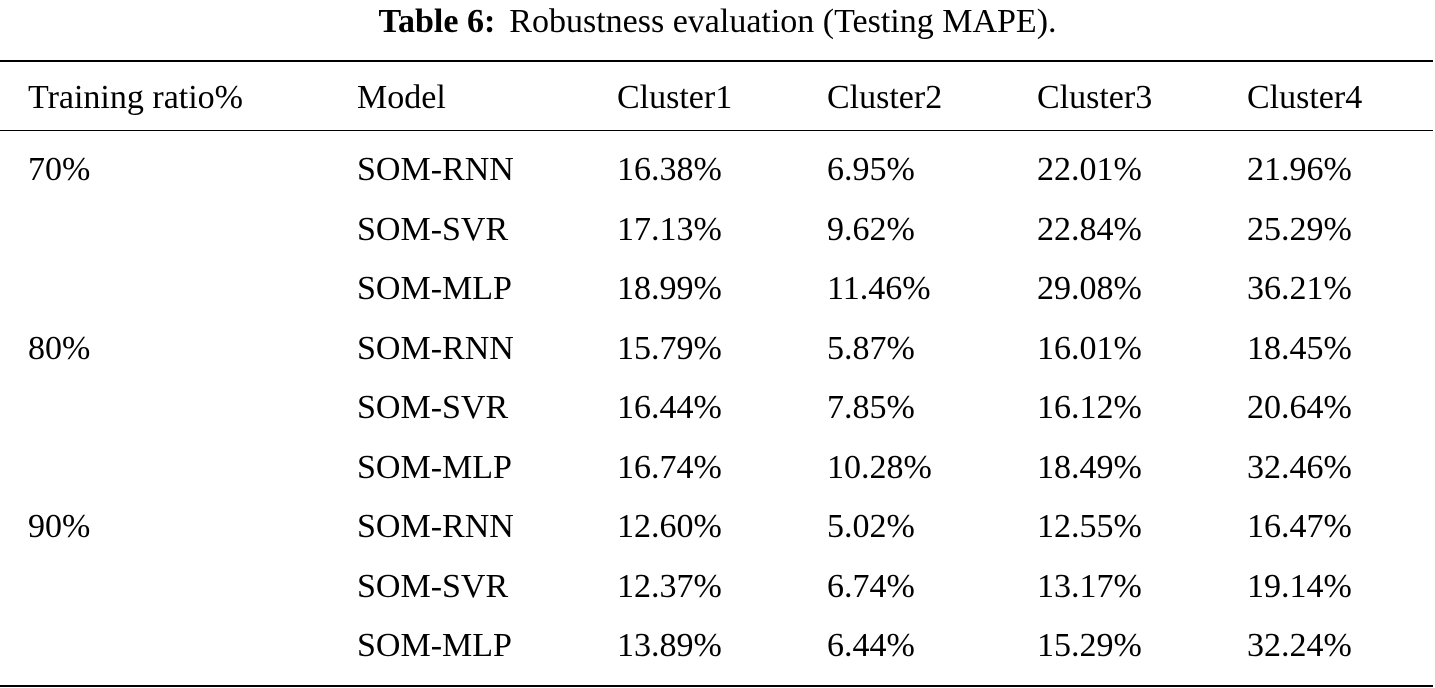 The image size is (1435, 688). Describe the element at coordinates (871, 348) in the screenshot. I see `cell-cluster2: 5.87%` at that location.